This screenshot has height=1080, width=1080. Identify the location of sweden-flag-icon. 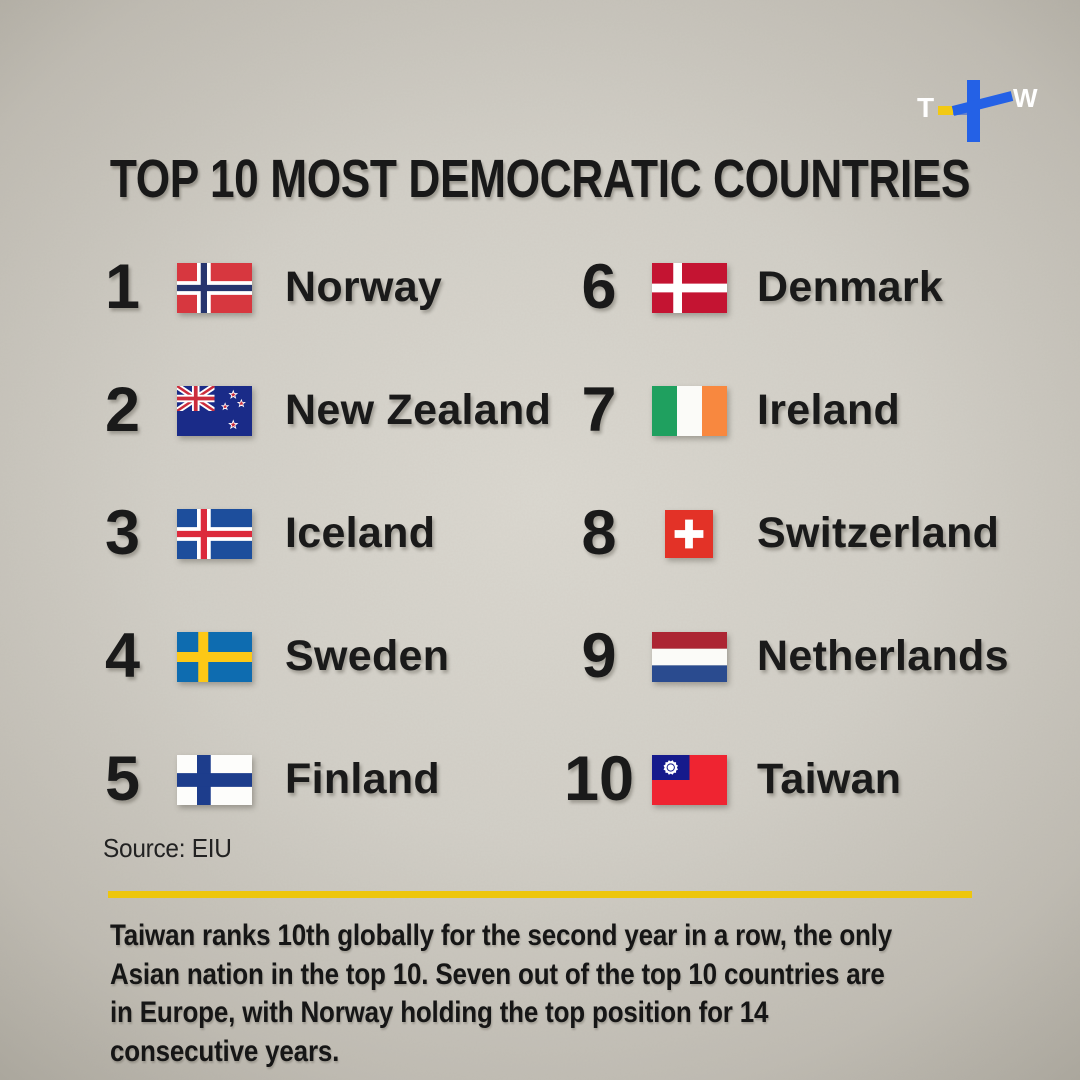
(214, 657).